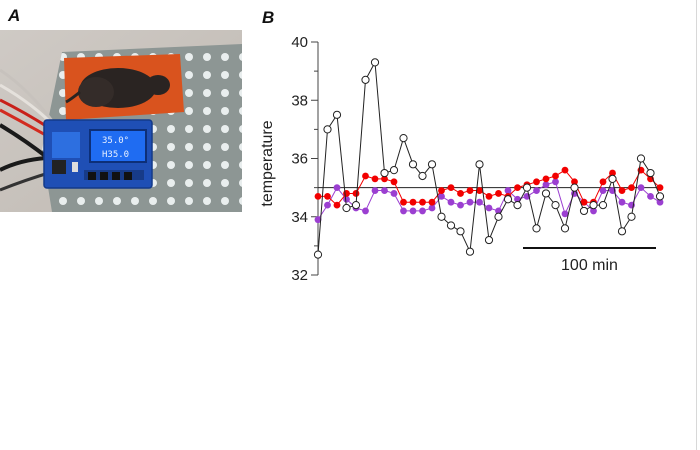 The width and height of the screenshot is (700, 450). I want to click on y-axis: 32 34 36 38 40, so click(305, 159).